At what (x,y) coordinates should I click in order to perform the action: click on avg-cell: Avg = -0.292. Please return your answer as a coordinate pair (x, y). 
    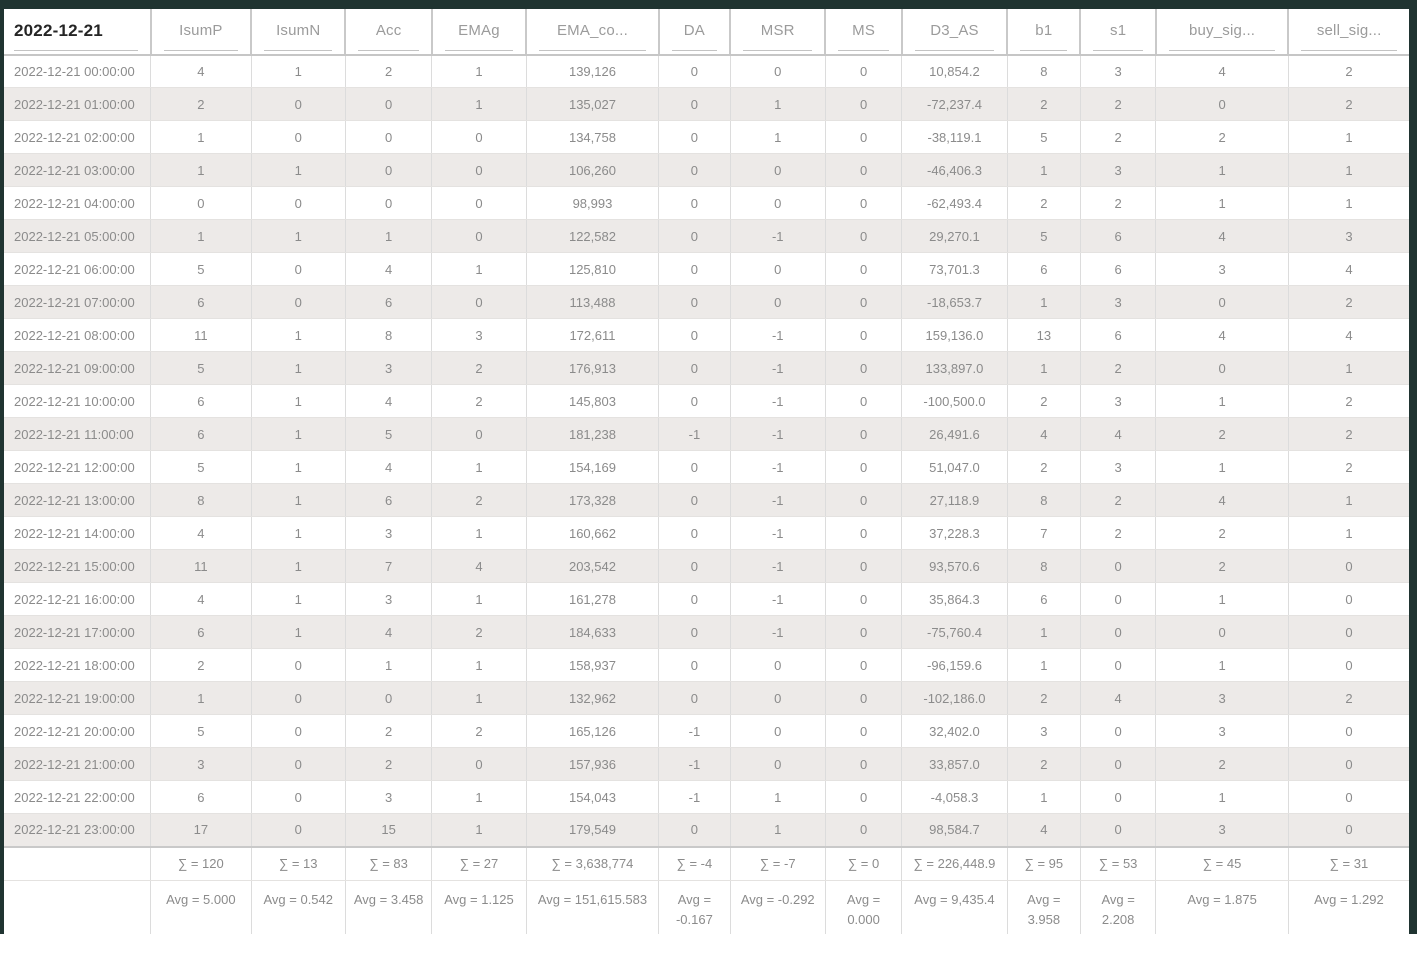
    Looking at the image, I should click on (778, 907).